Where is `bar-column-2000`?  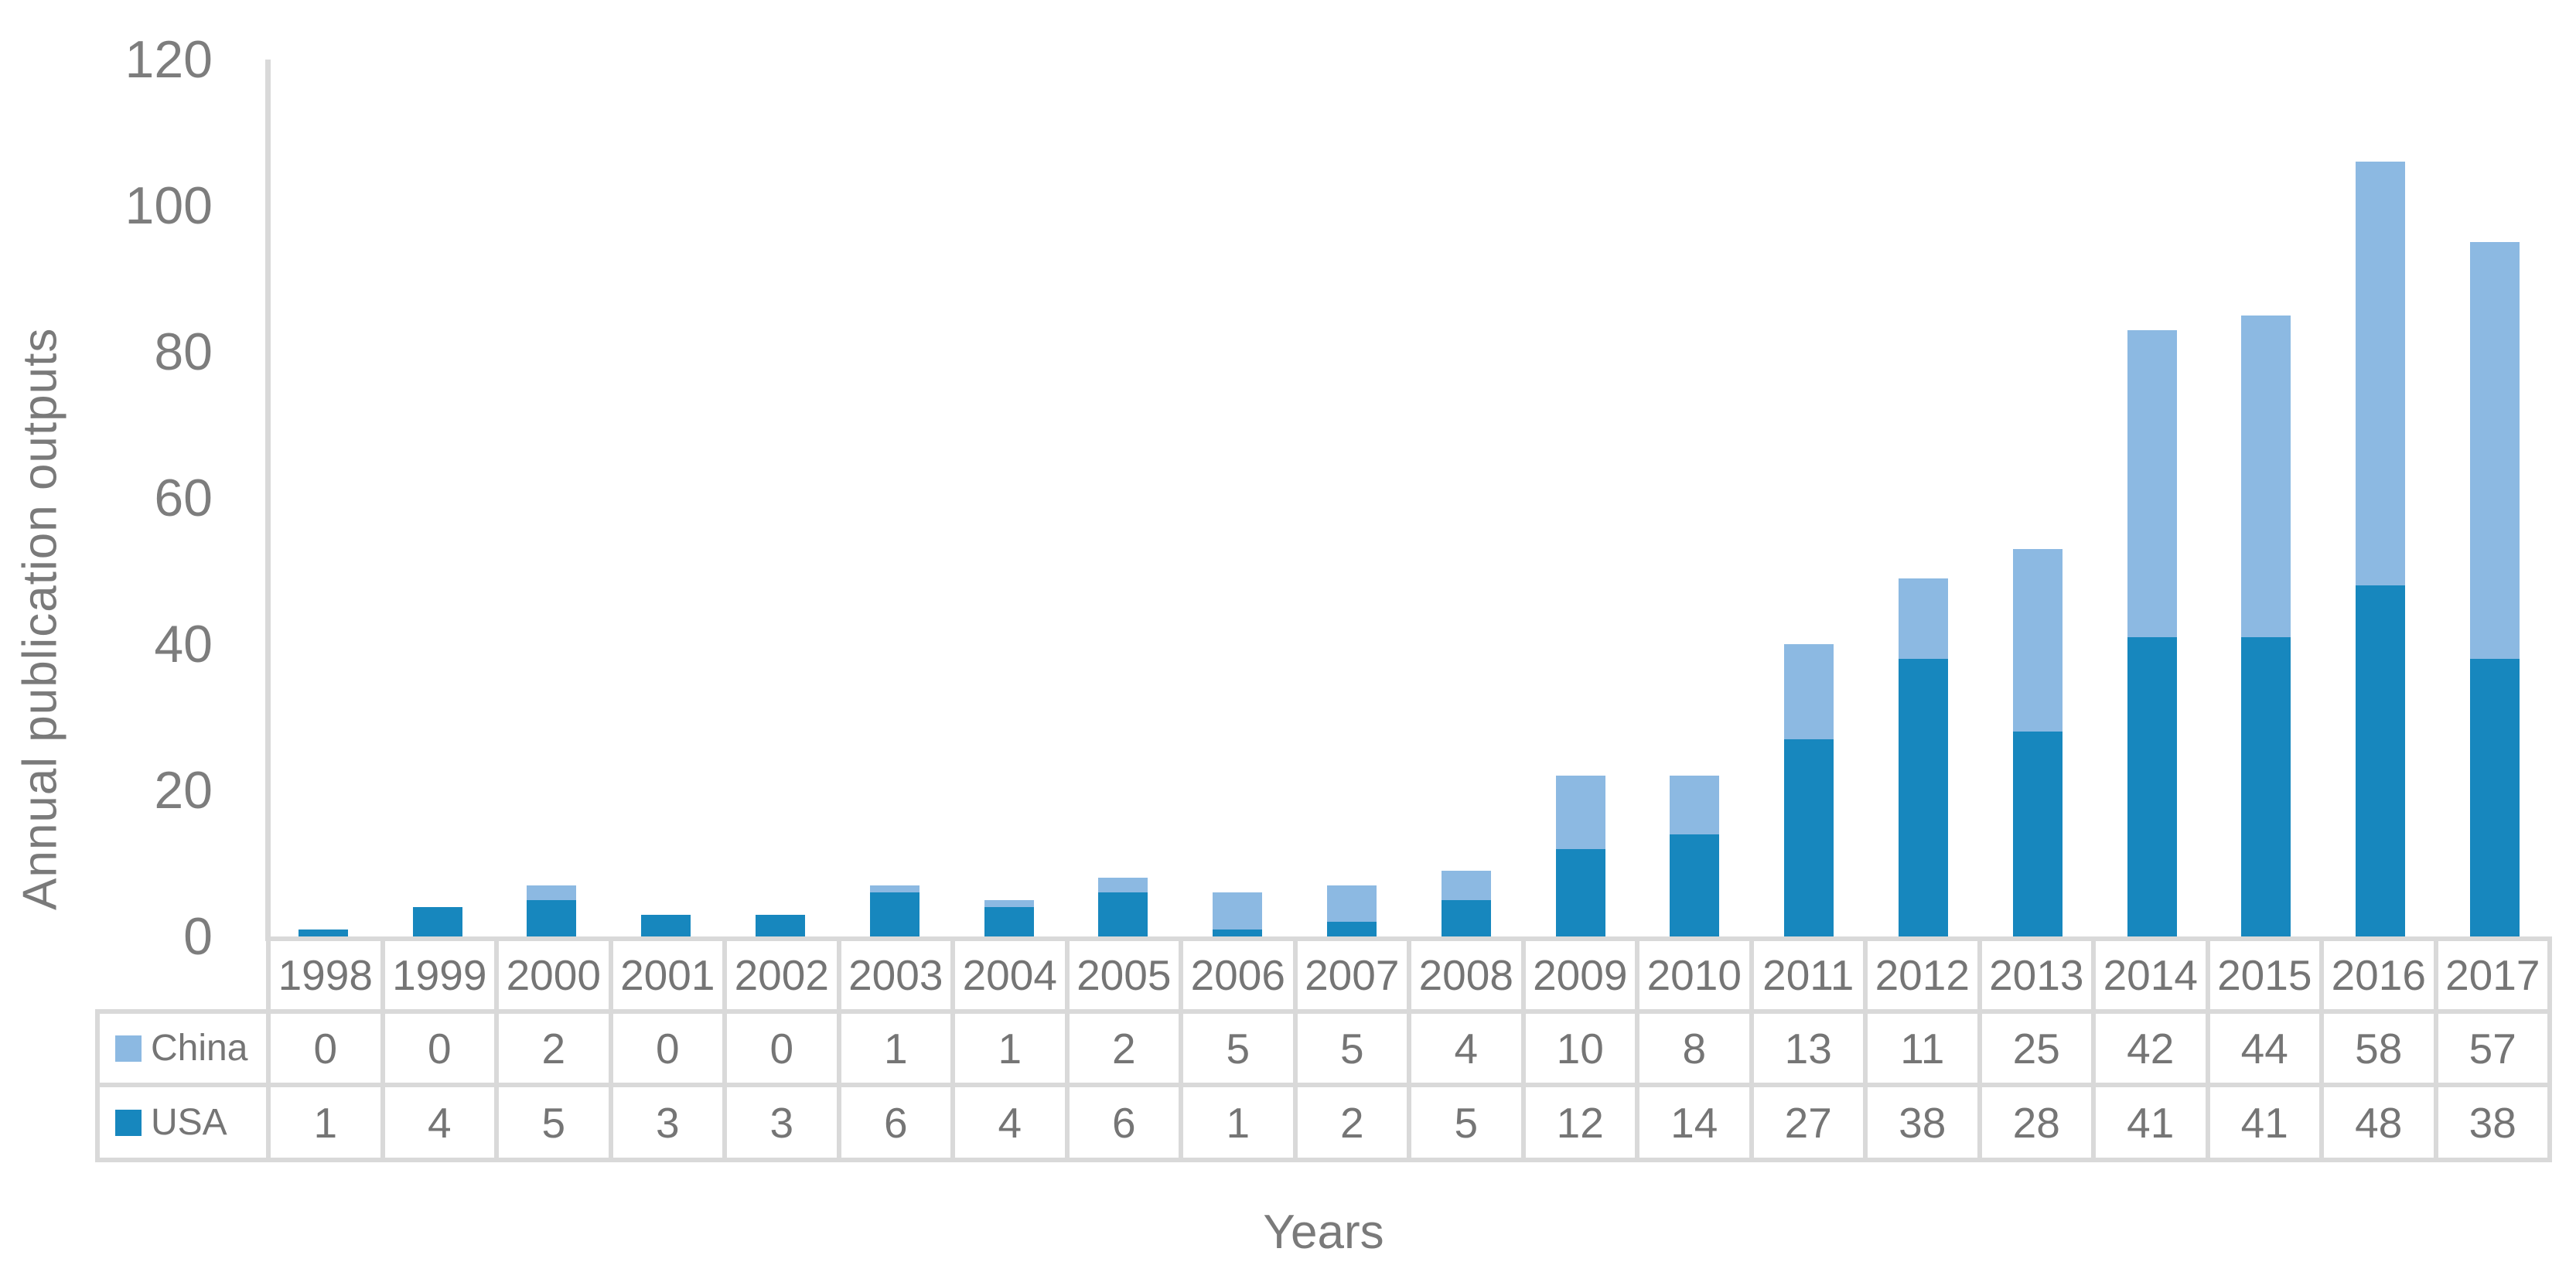
bar-column-2000 is located at coordinates (552, 498).